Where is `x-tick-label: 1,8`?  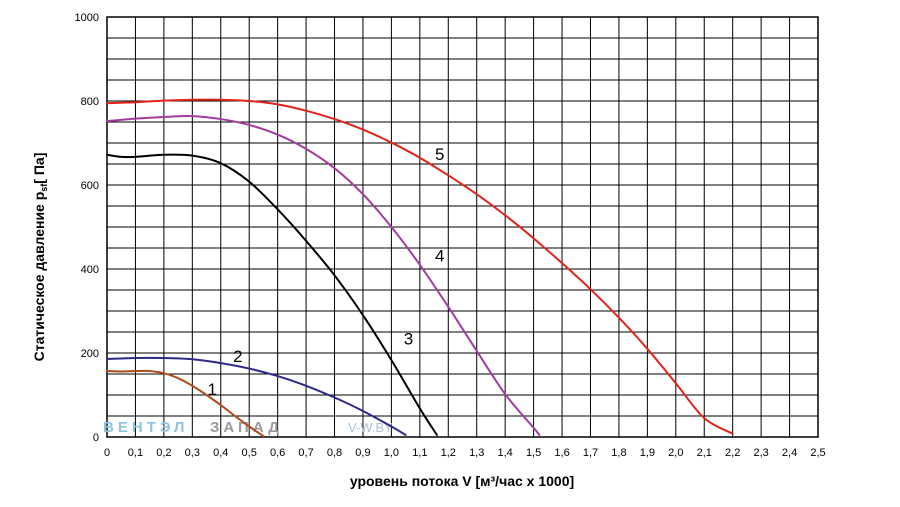 x-tick-label: 1,8 is located at coordinates (618, 453).